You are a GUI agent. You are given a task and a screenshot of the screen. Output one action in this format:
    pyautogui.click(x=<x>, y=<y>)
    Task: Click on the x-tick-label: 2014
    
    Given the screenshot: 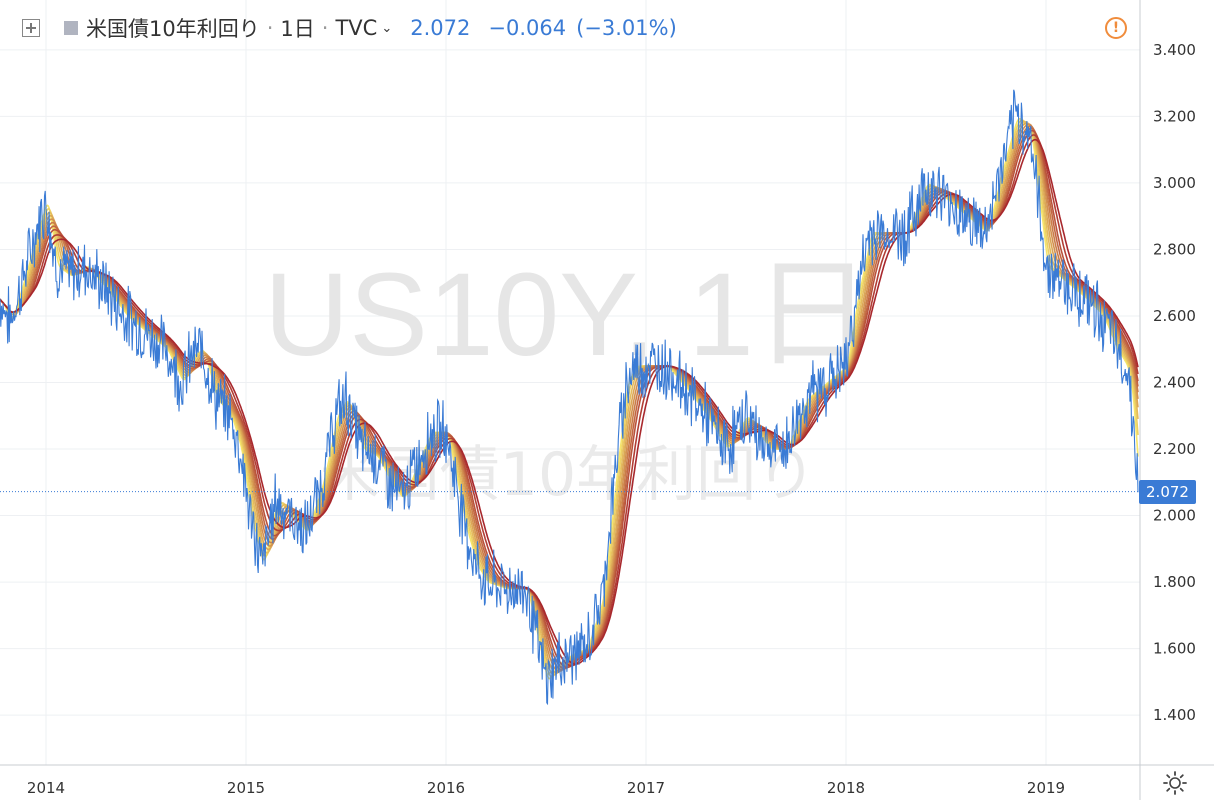 What is the action you would take?
    pyautogui.click(x=46, y=788)
    